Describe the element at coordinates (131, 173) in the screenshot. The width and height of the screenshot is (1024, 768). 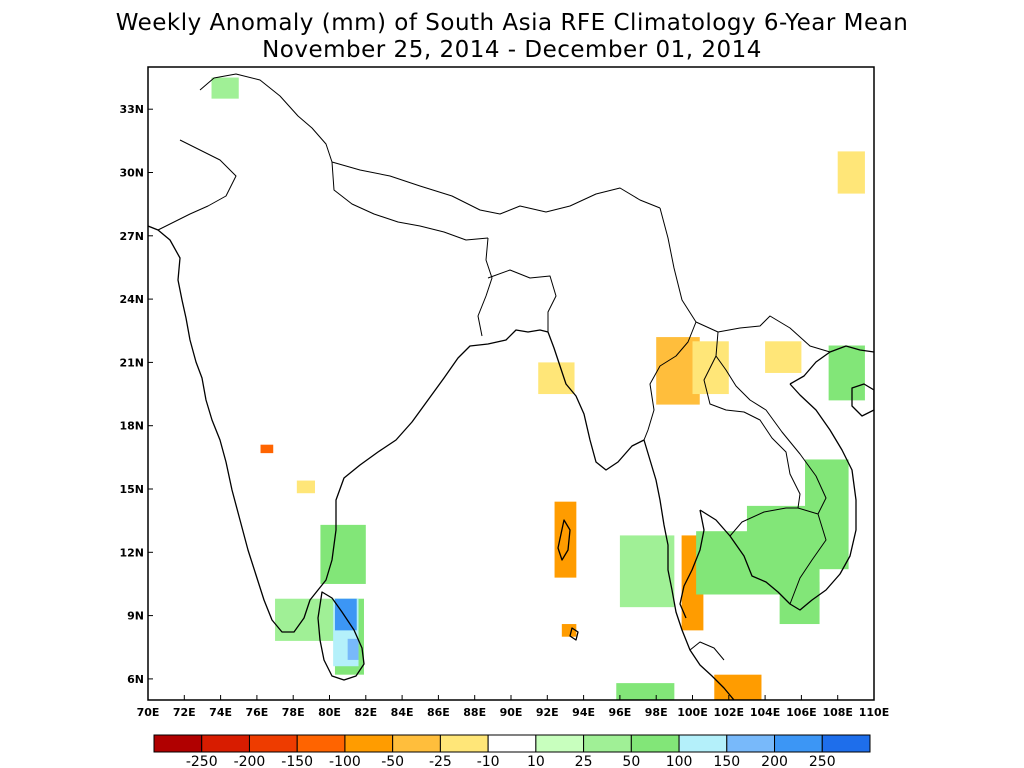
I see `y-tick-label: 30N` at that location.